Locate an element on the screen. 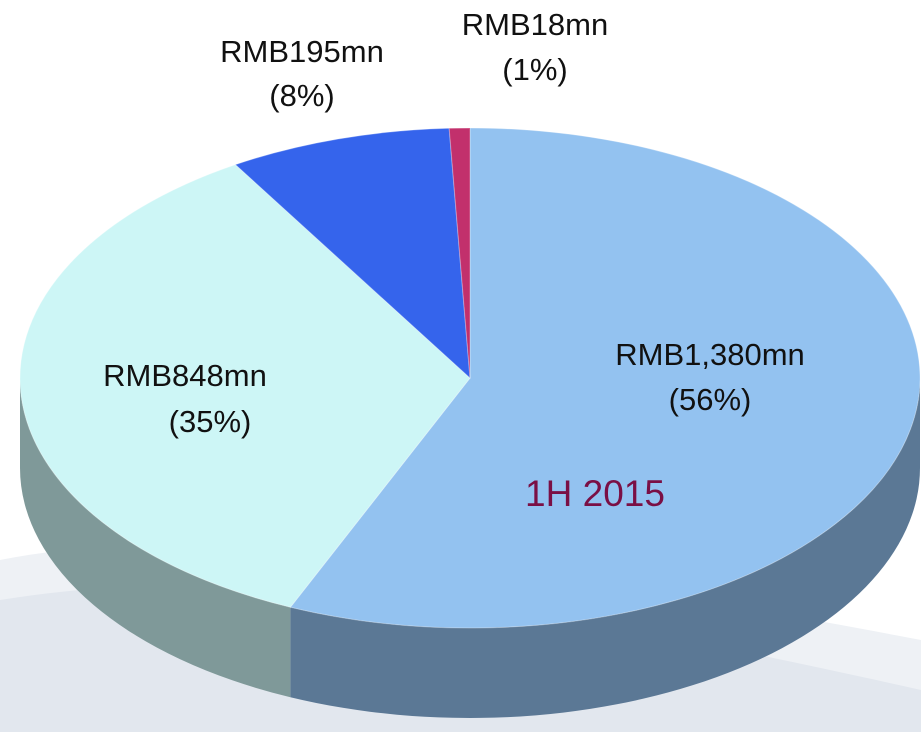  percent-label: (8%) is located at coordinates (301, 95).